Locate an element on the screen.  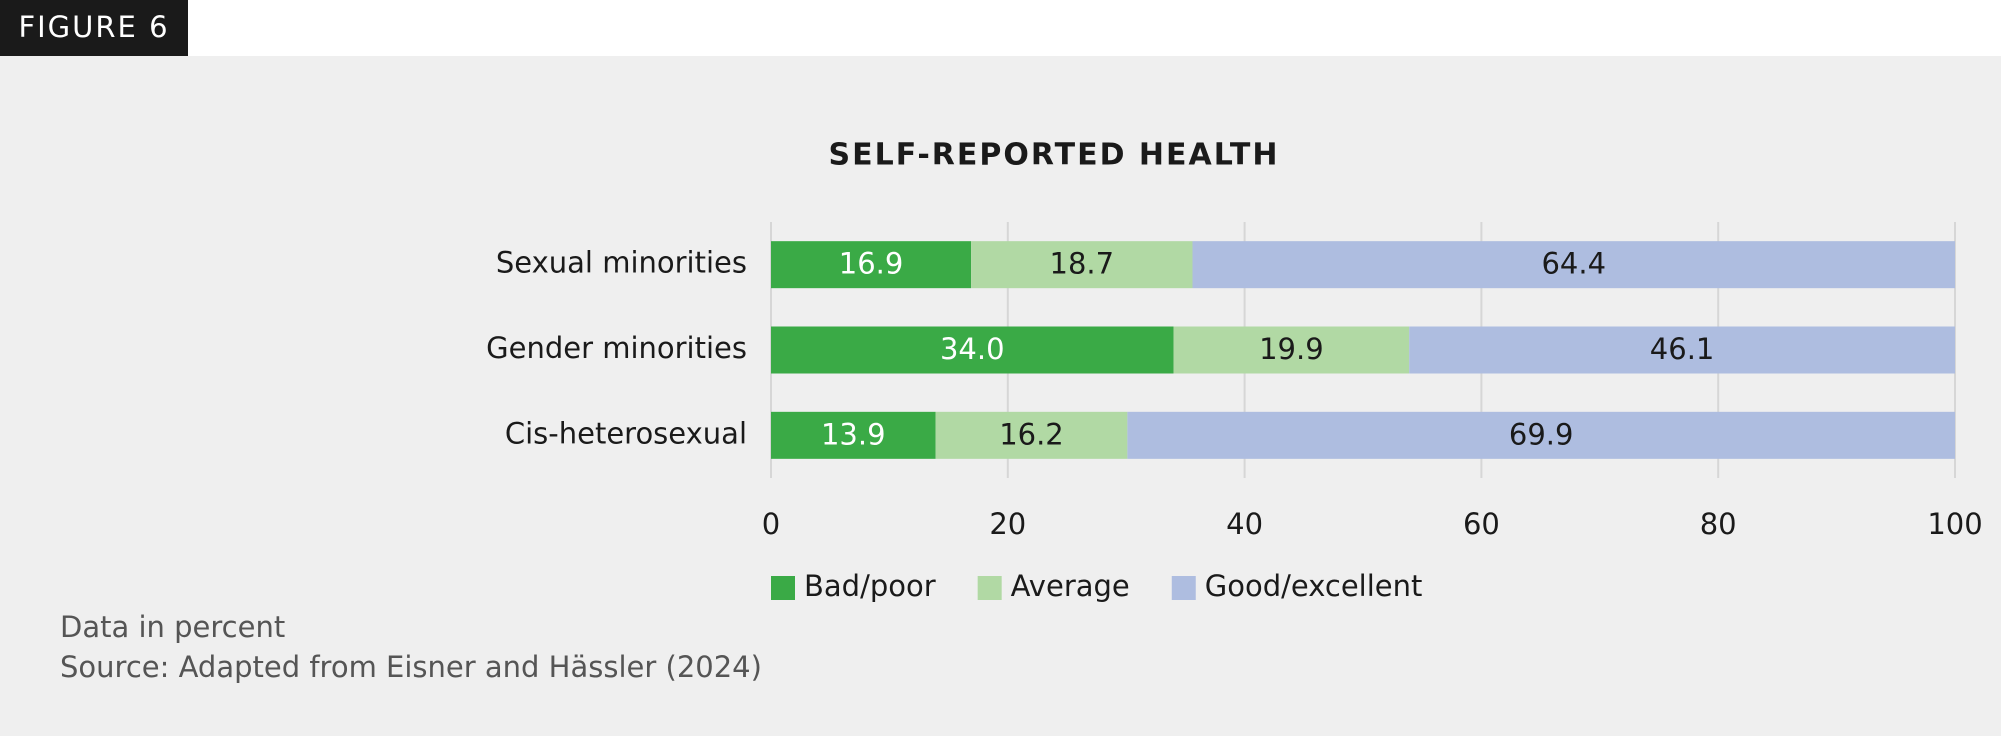
x-tick-label: 20 is located at coordinates (1007, 524).